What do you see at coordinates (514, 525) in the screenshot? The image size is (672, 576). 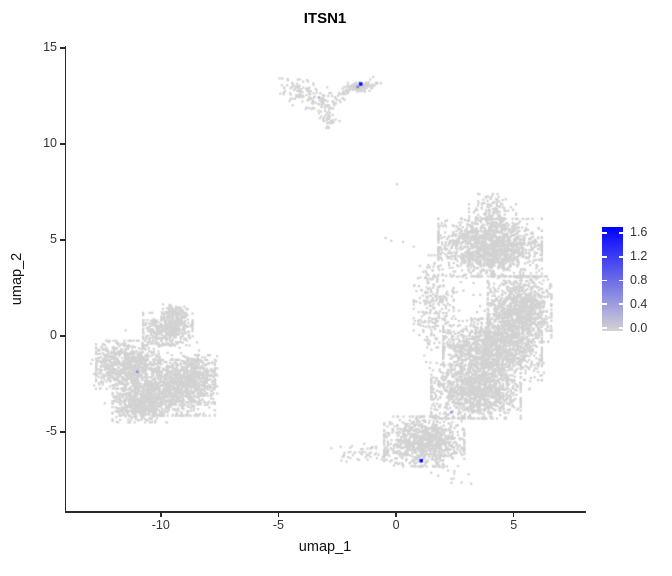 I see `x-tick-label: 5` at bounding box center [514, 525].